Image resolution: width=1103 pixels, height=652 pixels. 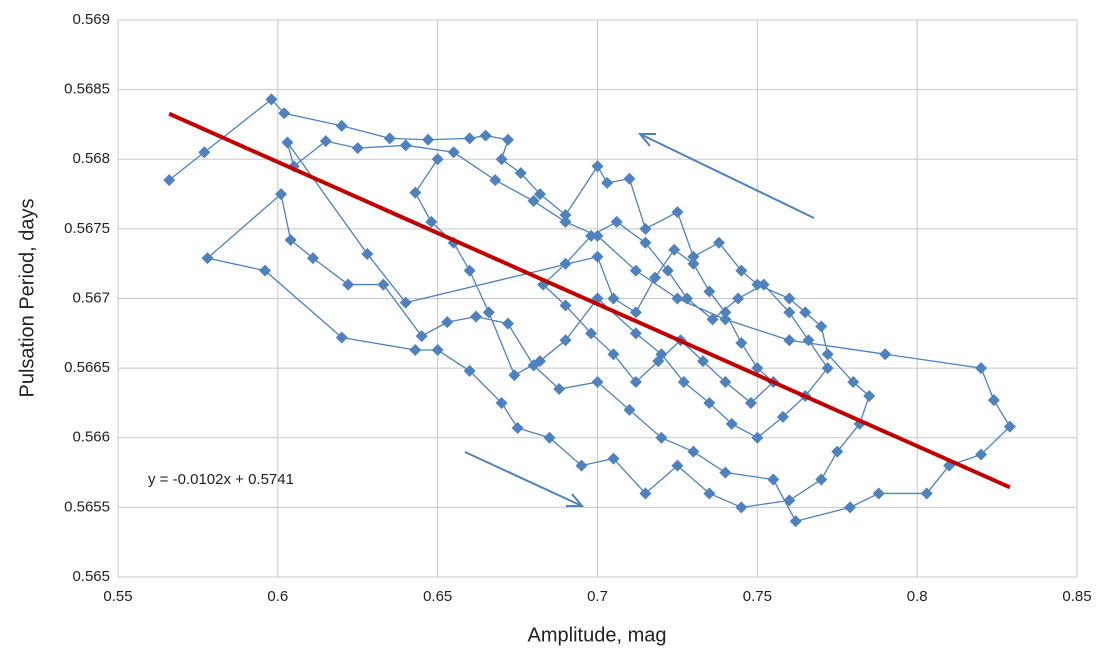 I want to click on x-tick-label: 0.85, so click(x=1076, y=596).